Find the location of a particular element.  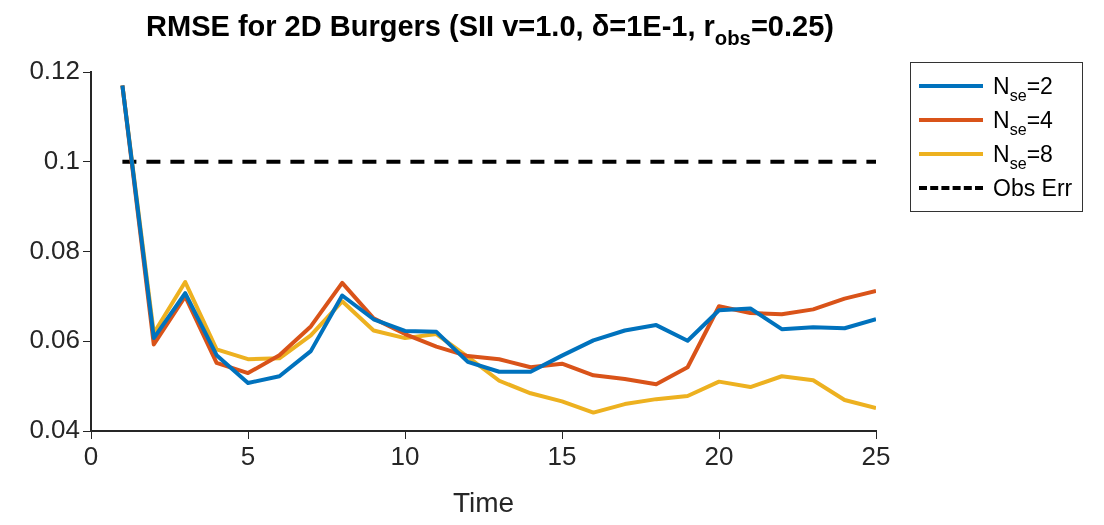

x-tick-label: 15 is located at coordinates (562, 455).